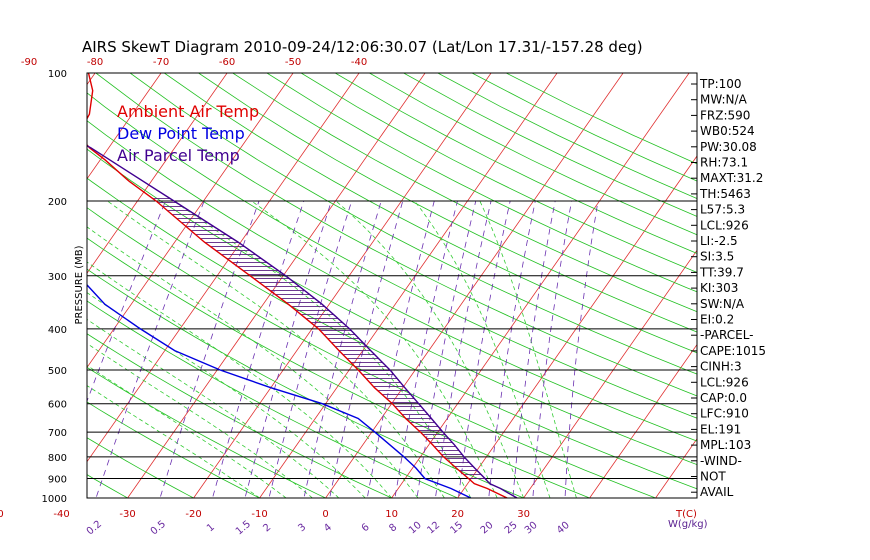 Image resolution: width=870 pixels, height=560 pixels. I want to click on sounding-index: EI:0.2, so click(717, 320).